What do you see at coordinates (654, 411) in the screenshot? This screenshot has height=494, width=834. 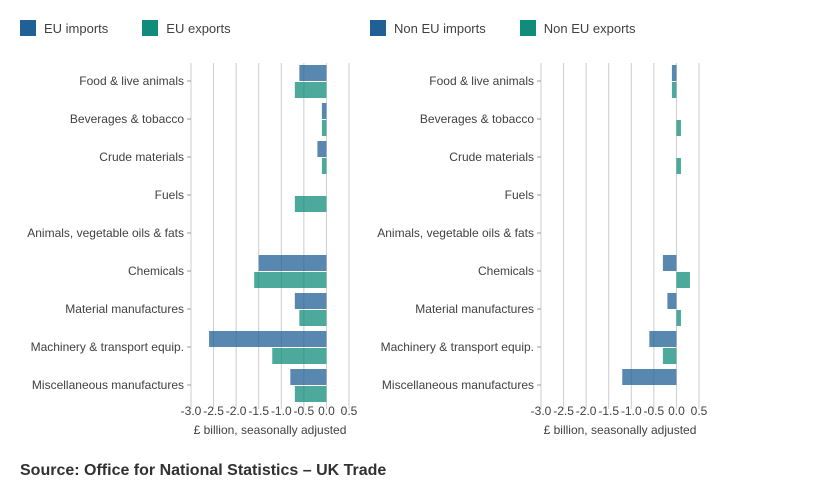 I see `non-eu-x-tick-label: -0.5` at bounding box center [654, 411].